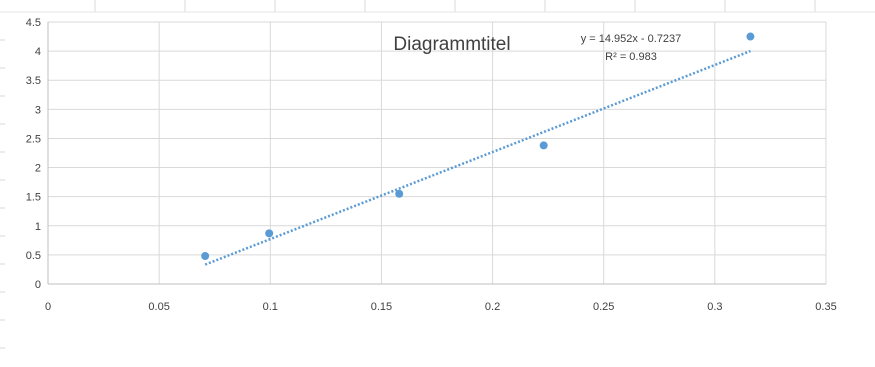 The width and height of the screenshot is (875, 367). I want to click on x-tick-label: 0.2, so click(492, 307).